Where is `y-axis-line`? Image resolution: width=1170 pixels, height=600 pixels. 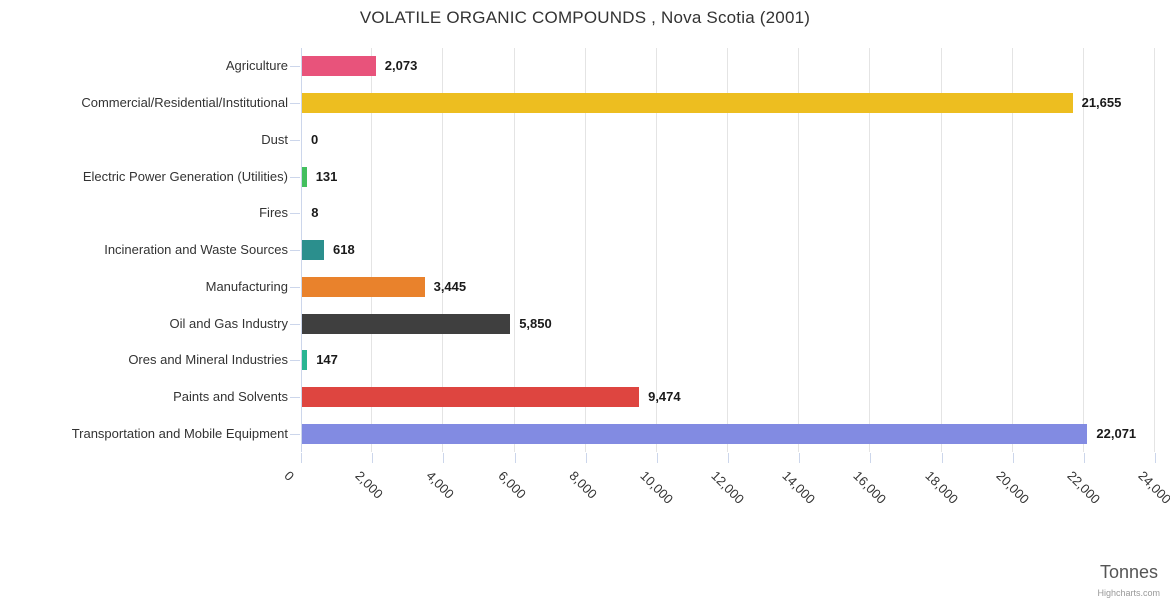
y-axis-line is located at coordinates (301, 250).